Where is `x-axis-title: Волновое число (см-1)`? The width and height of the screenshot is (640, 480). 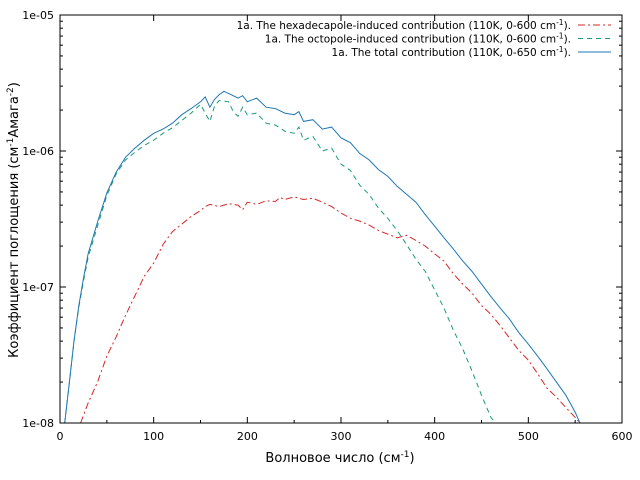 x-axis-title: Волновое число (см-1) is located at coordinates (339, 458).